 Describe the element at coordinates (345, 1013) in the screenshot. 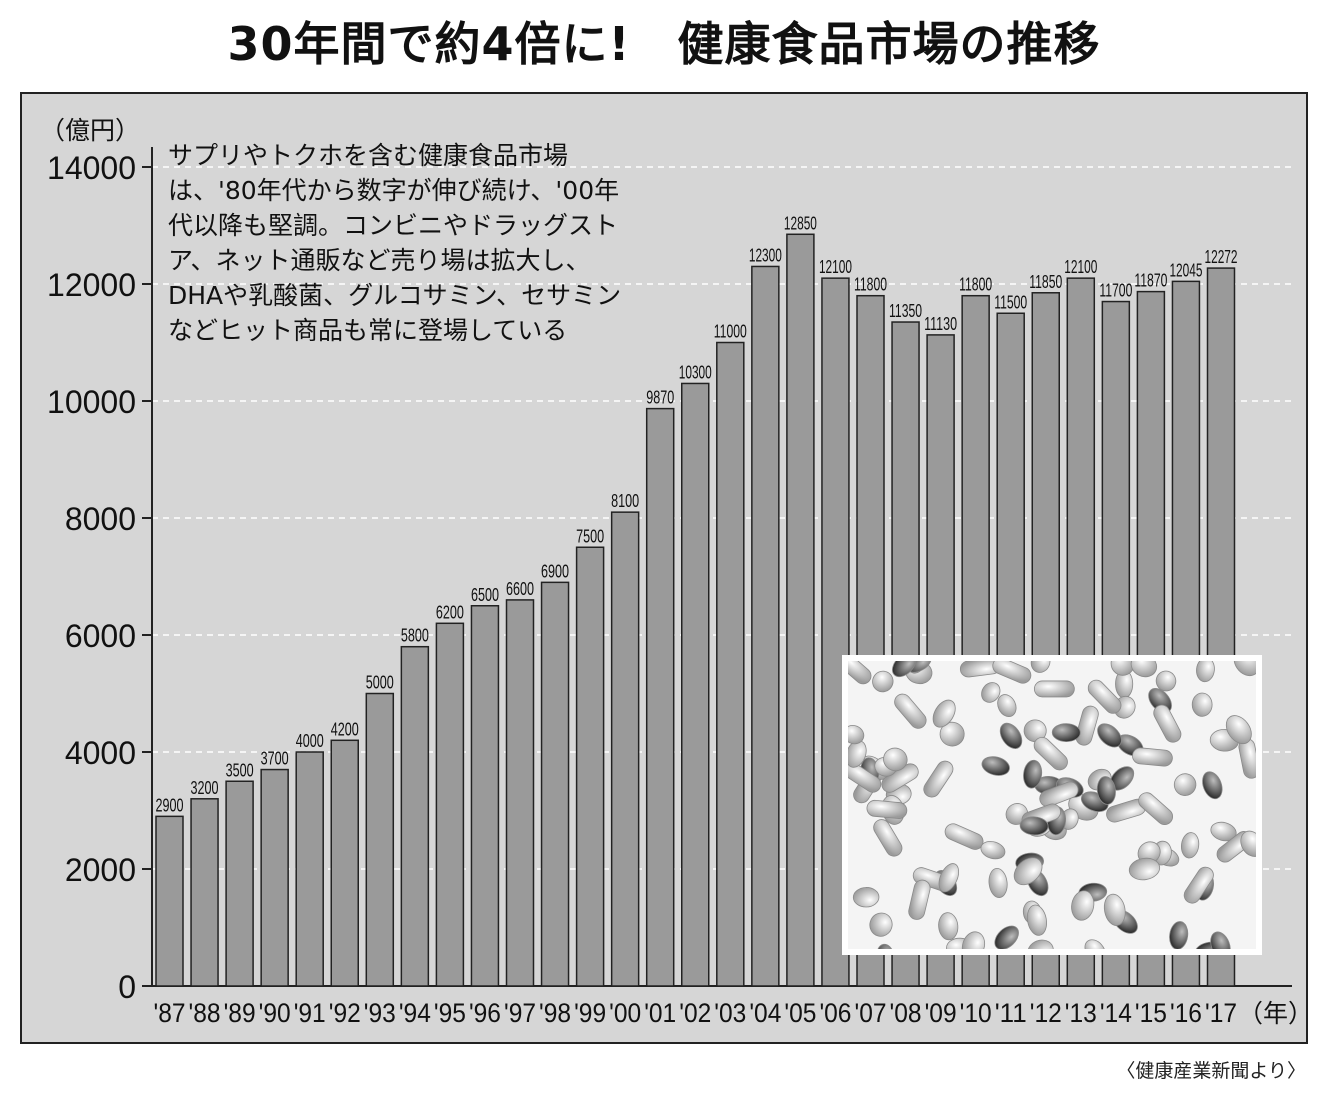

I see `x-tick-label: '92` at that location.